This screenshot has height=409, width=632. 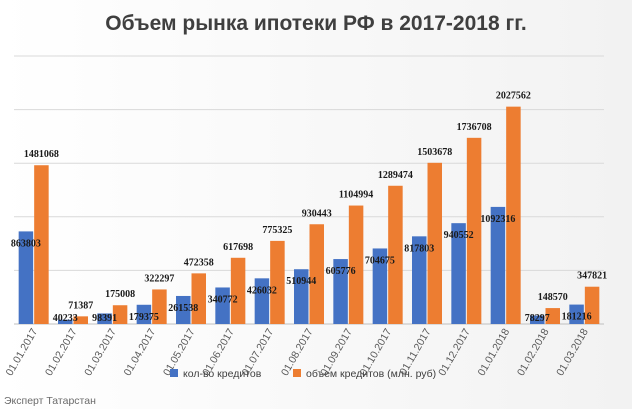 I want to click on legend-label-volume: объем кредитов (млн. руб), so click(x=371, y=374).